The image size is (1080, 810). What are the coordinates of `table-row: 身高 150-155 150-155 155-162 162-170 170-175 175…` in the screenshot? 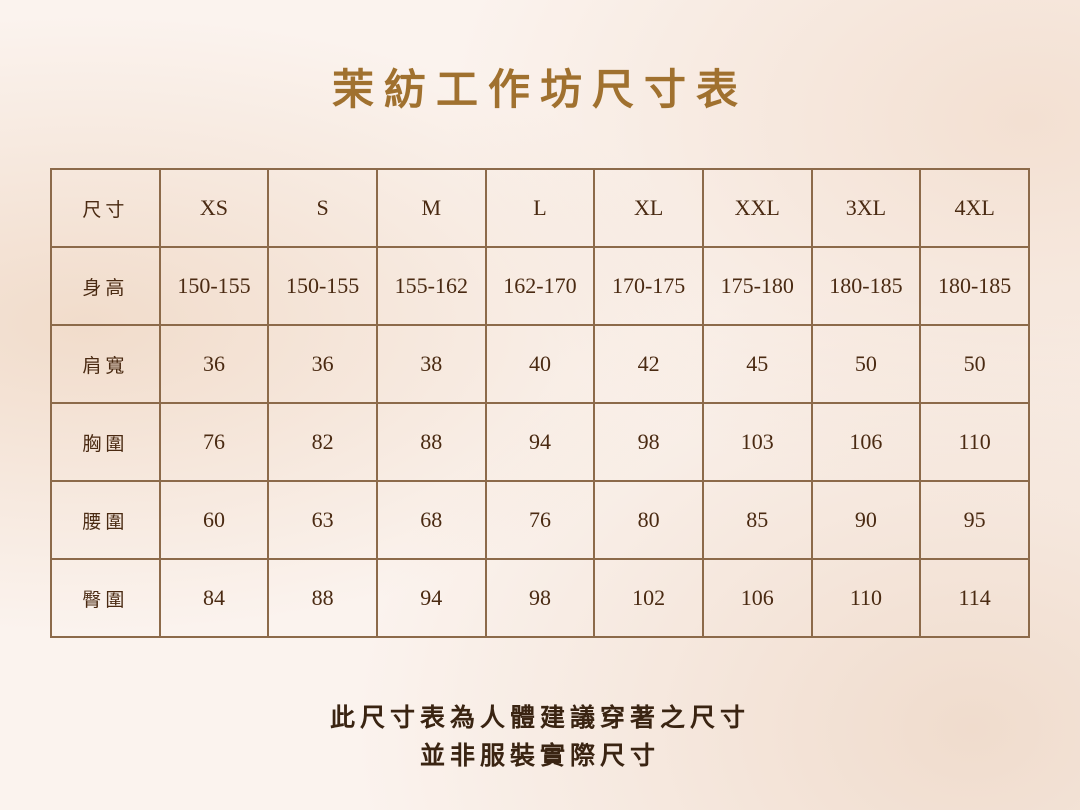 It's located at (540, 286).